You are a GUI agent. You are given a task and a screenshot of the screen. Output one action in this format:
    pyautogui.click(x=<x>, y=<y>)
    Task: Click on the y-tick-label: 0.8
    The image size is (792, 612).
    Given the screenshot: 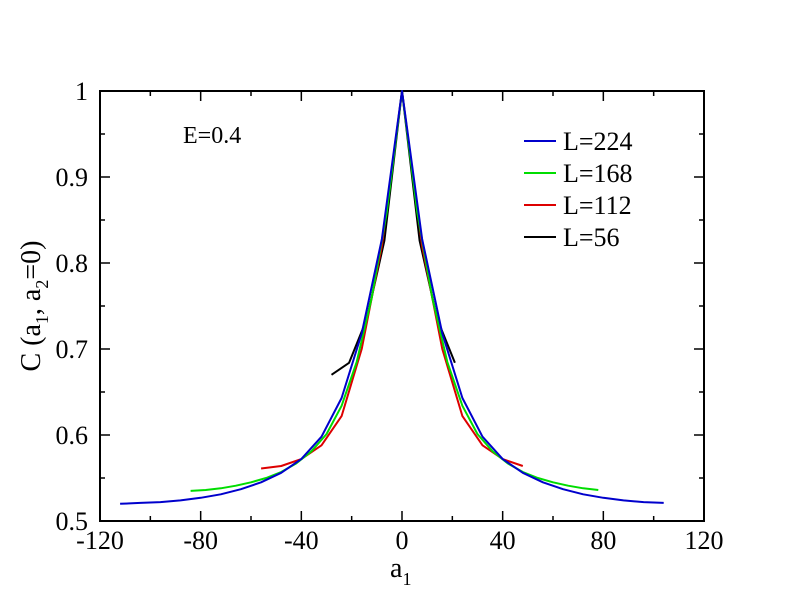 What is the action you would take?
    pyautogui.click(x=72, y=263)
    